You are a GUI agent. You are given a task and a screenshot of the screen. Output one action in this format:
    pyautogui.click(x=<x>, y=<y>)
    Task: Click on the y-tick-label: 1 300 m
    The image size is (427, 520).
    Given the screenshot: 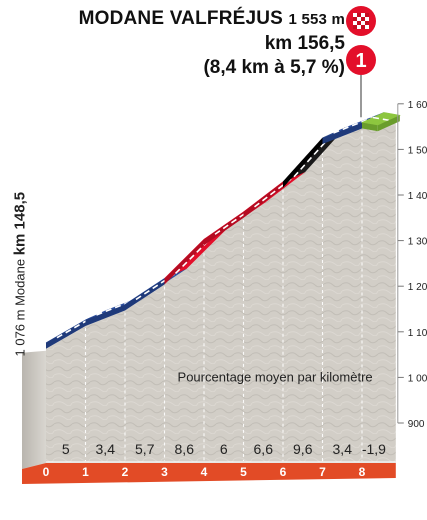 What is the action you would take?
    pyautogui.click(x=417, y=242)
    